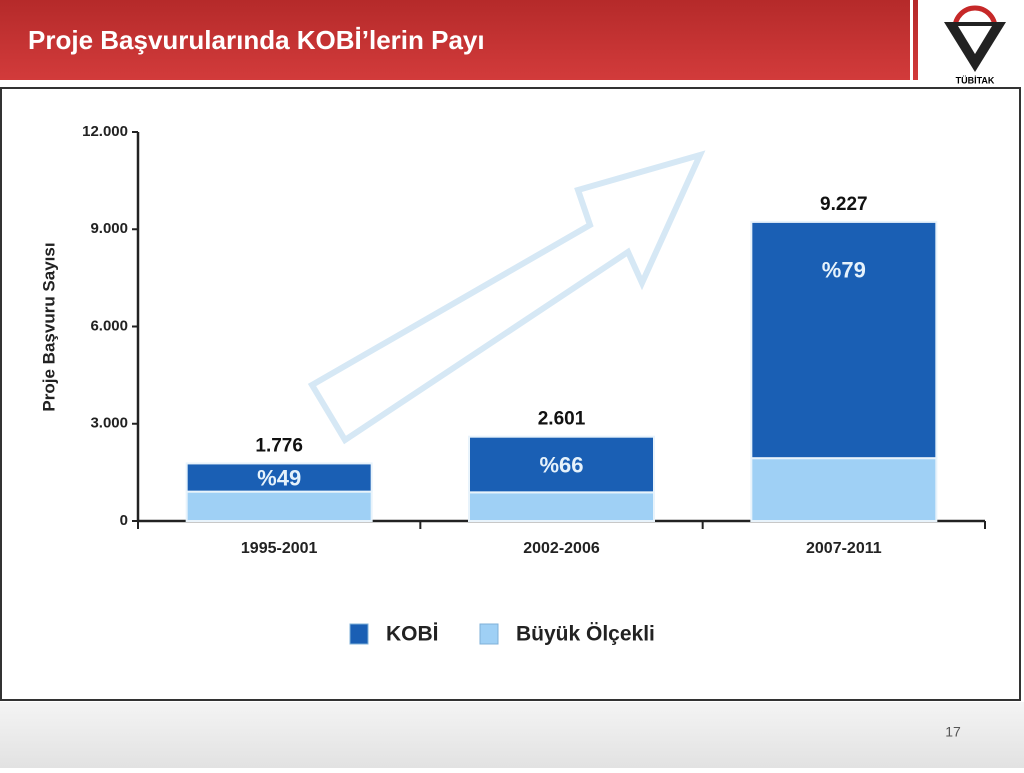 Image resolution: width=1024 pixels, height=773 pixels. What do you see at coordinates (412, 634) in the screenshot?
I see `legend-label: KOBİ` at bounding box center [412, 634].